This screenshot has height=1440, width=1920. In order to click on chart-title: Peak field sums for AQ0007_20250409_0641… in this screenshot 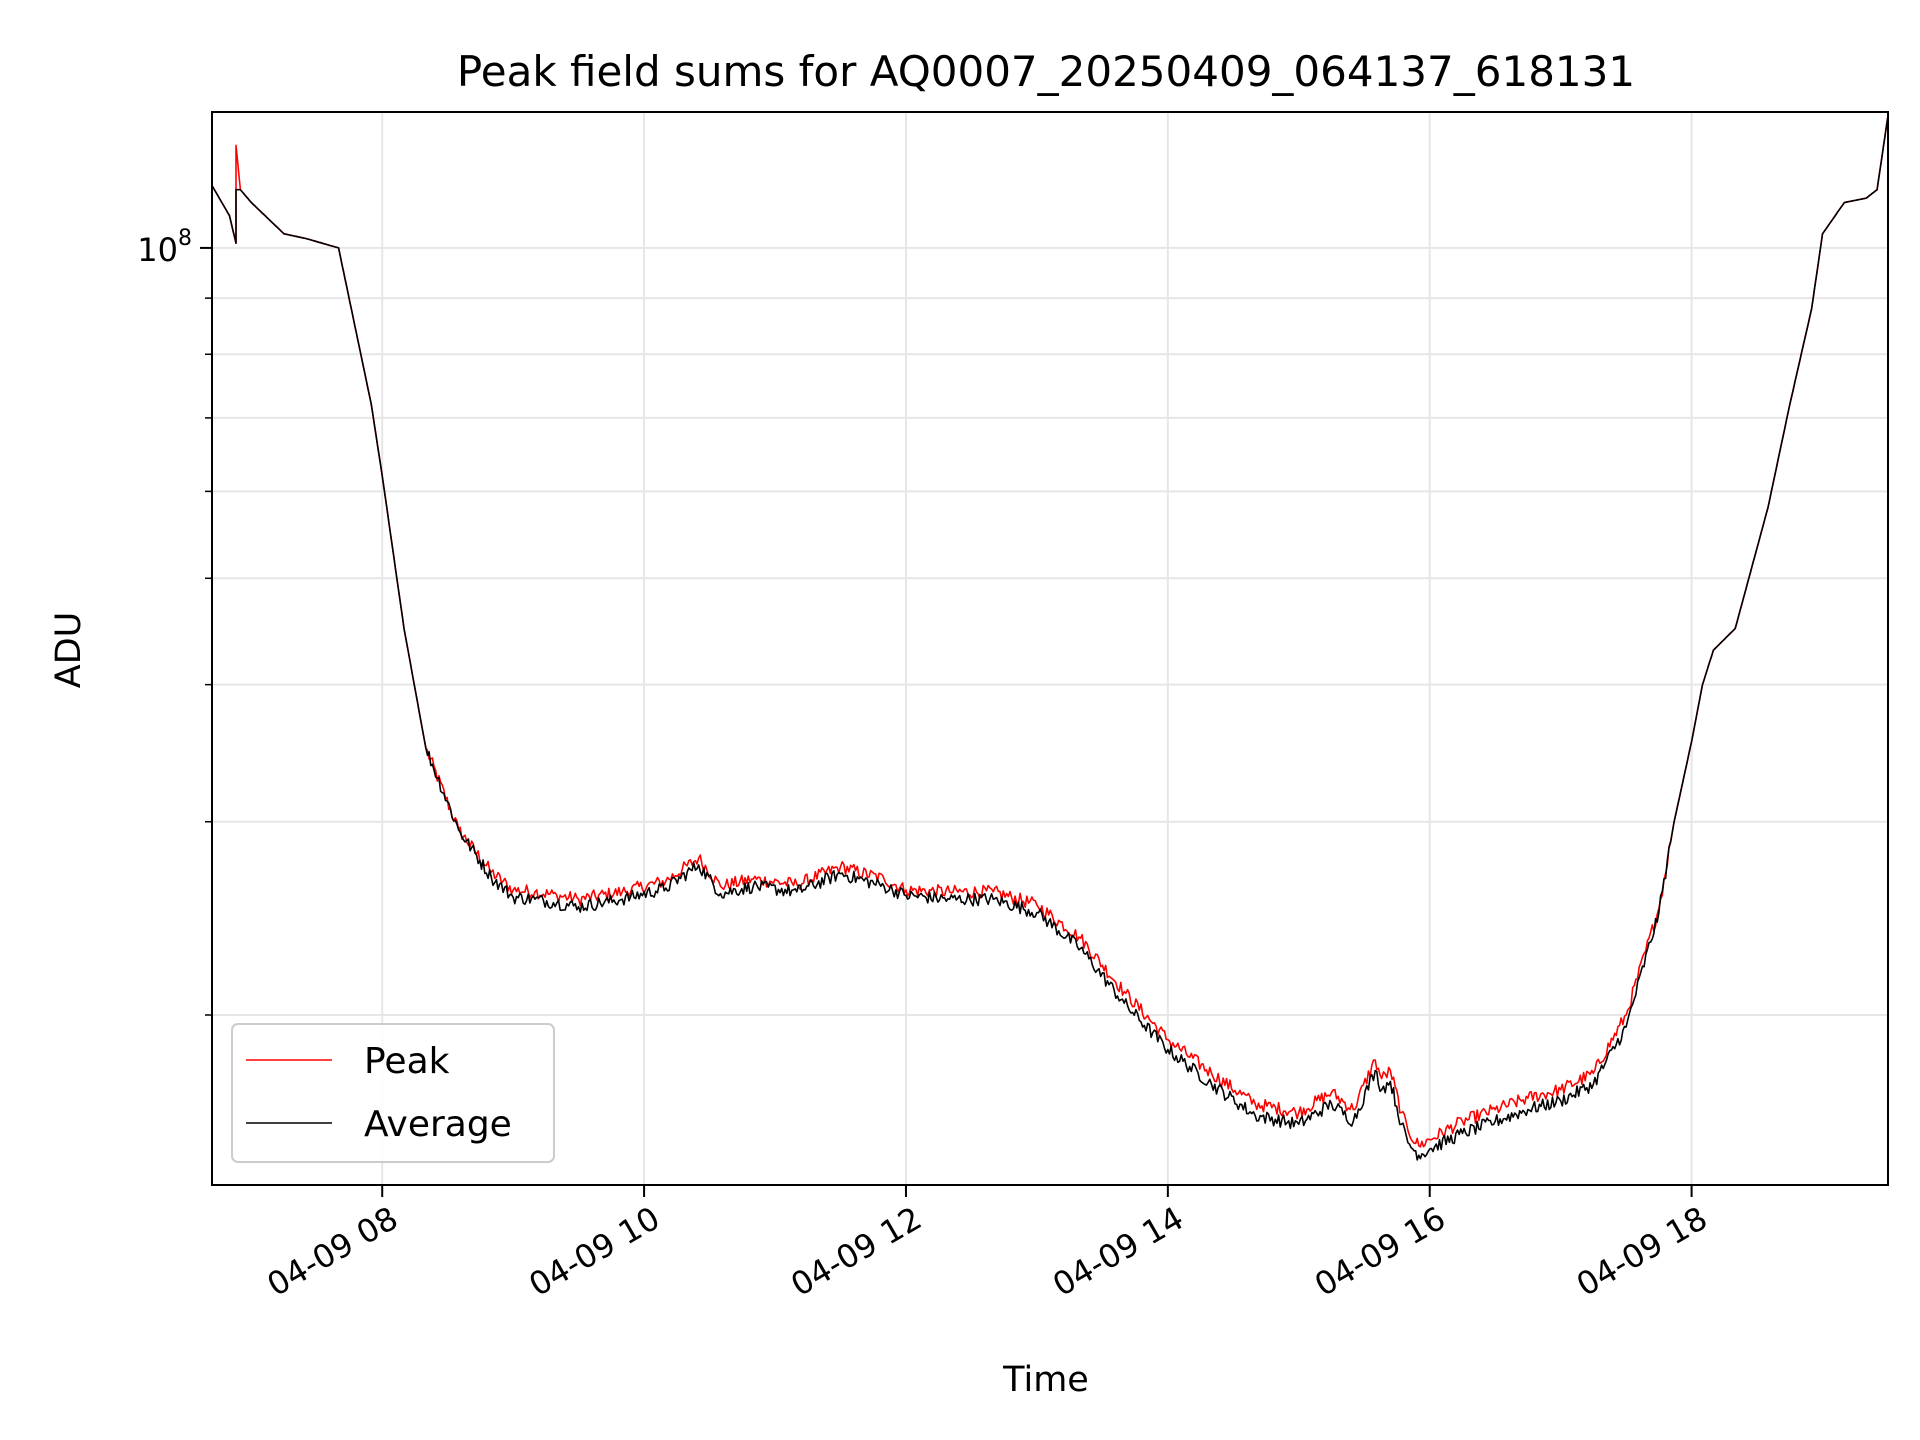, I will do `click(1046, 71)`.